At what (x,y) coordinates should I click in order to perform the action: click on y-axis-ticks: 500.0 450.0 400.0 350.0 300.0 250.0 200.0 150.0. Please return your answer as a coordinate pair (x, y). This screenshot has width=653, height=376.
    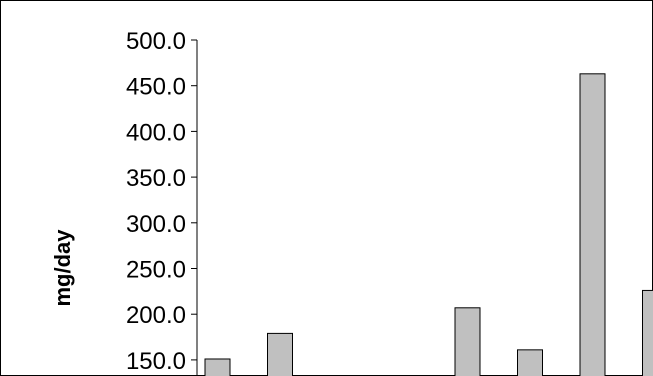
    Looking at the image, I should click on (161, 201).